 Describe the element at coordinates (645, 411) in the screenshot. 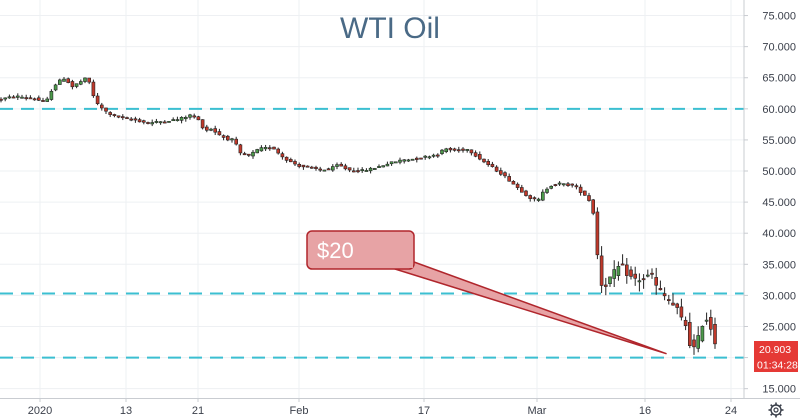

I see `x-tick-label: 16` at that location.